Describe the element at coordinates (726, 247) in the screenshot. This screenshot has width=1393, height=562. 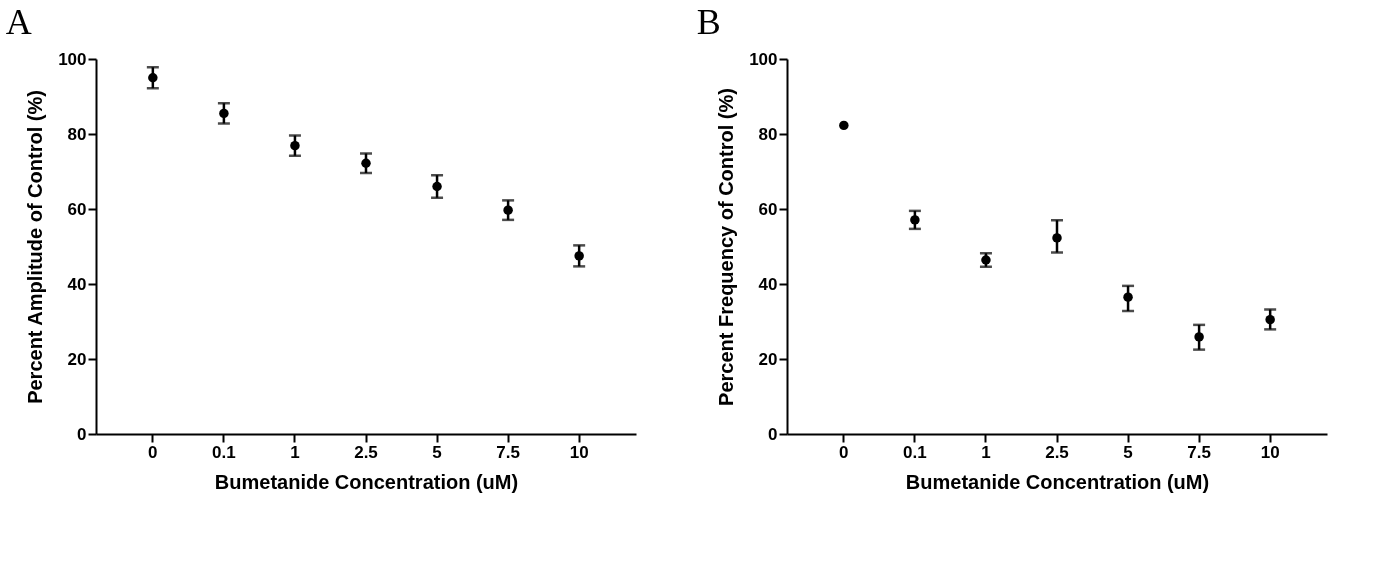
I see `y-axis-title: Percent Frequency of Control (%)` at that location.